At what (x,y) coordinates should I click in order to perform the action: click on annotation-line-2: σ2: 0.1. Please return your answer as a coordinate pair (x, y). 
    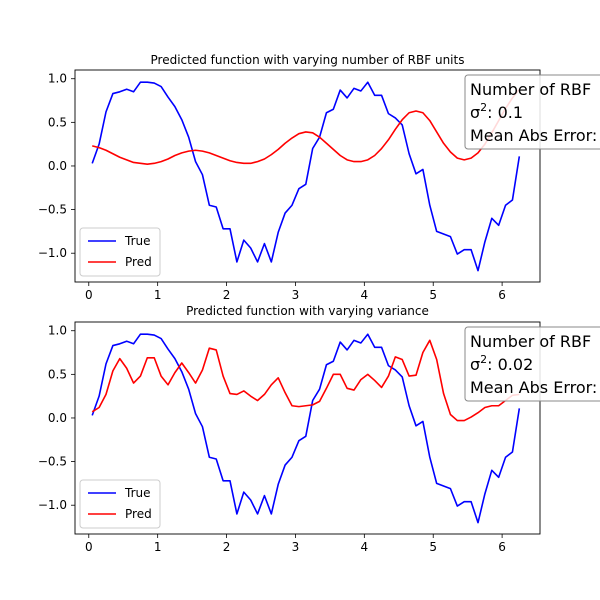
    Looking at the image, I should click on (496, 111).